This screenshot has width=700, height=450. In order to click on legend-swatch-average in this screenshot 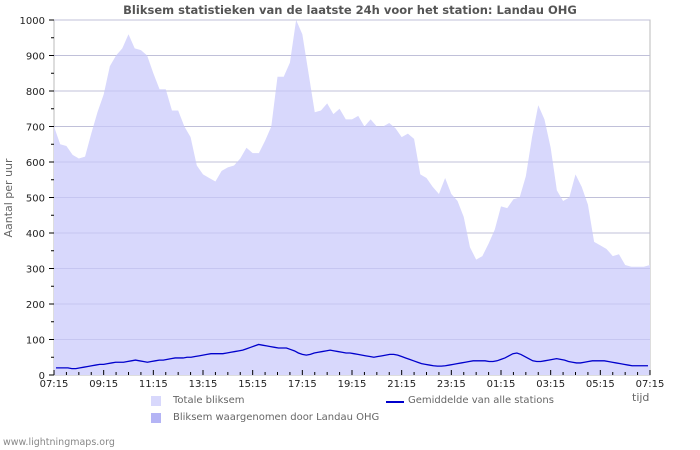, I will do `click(395, 402)`.